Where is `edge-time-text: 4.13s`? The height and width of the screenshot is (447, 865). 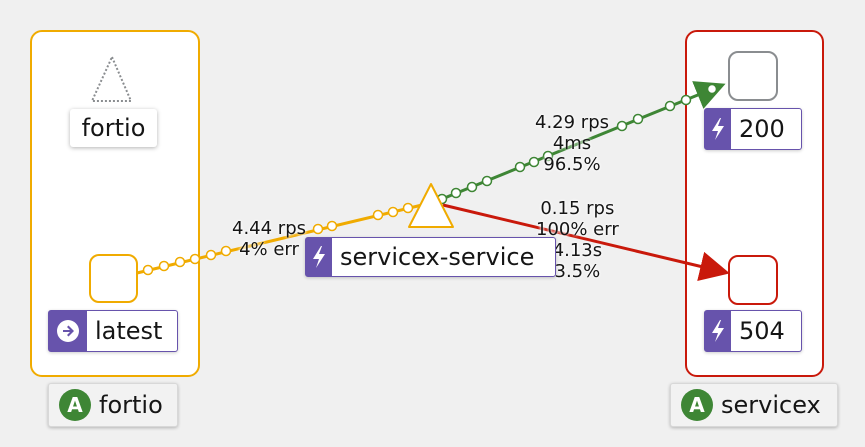 edge-time-text: 4.13s is located at coordinates (577, 250).